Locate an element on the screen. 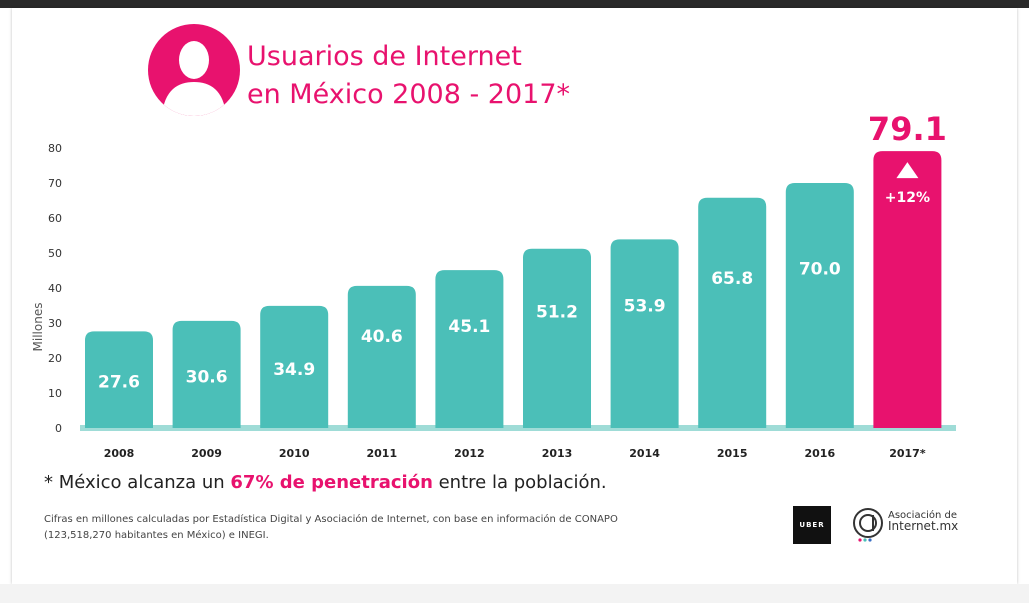 The height and width of the screenshot is (603, 1029). footnote-before: * México alcanza un is located at coordinates (137, 482).